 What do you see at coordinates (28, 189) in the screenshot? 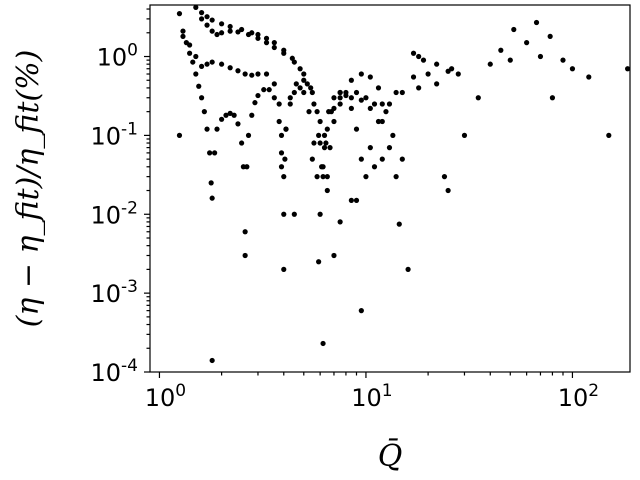
I see `y-axis-label: (η − η_fit)/η_fit(%)` at bounding box center [28, 189].